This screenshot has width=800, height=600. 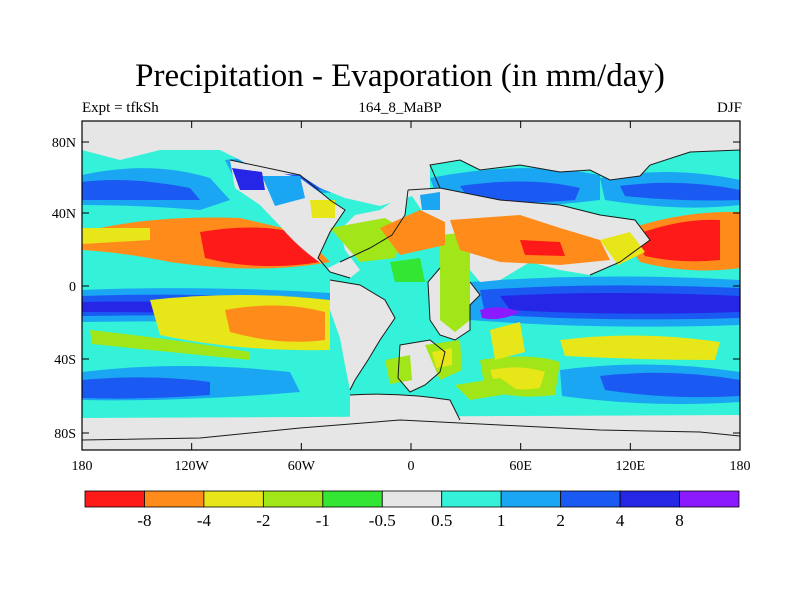 I want to click on x-tick-label: 120E, so click(x=631, y=466).